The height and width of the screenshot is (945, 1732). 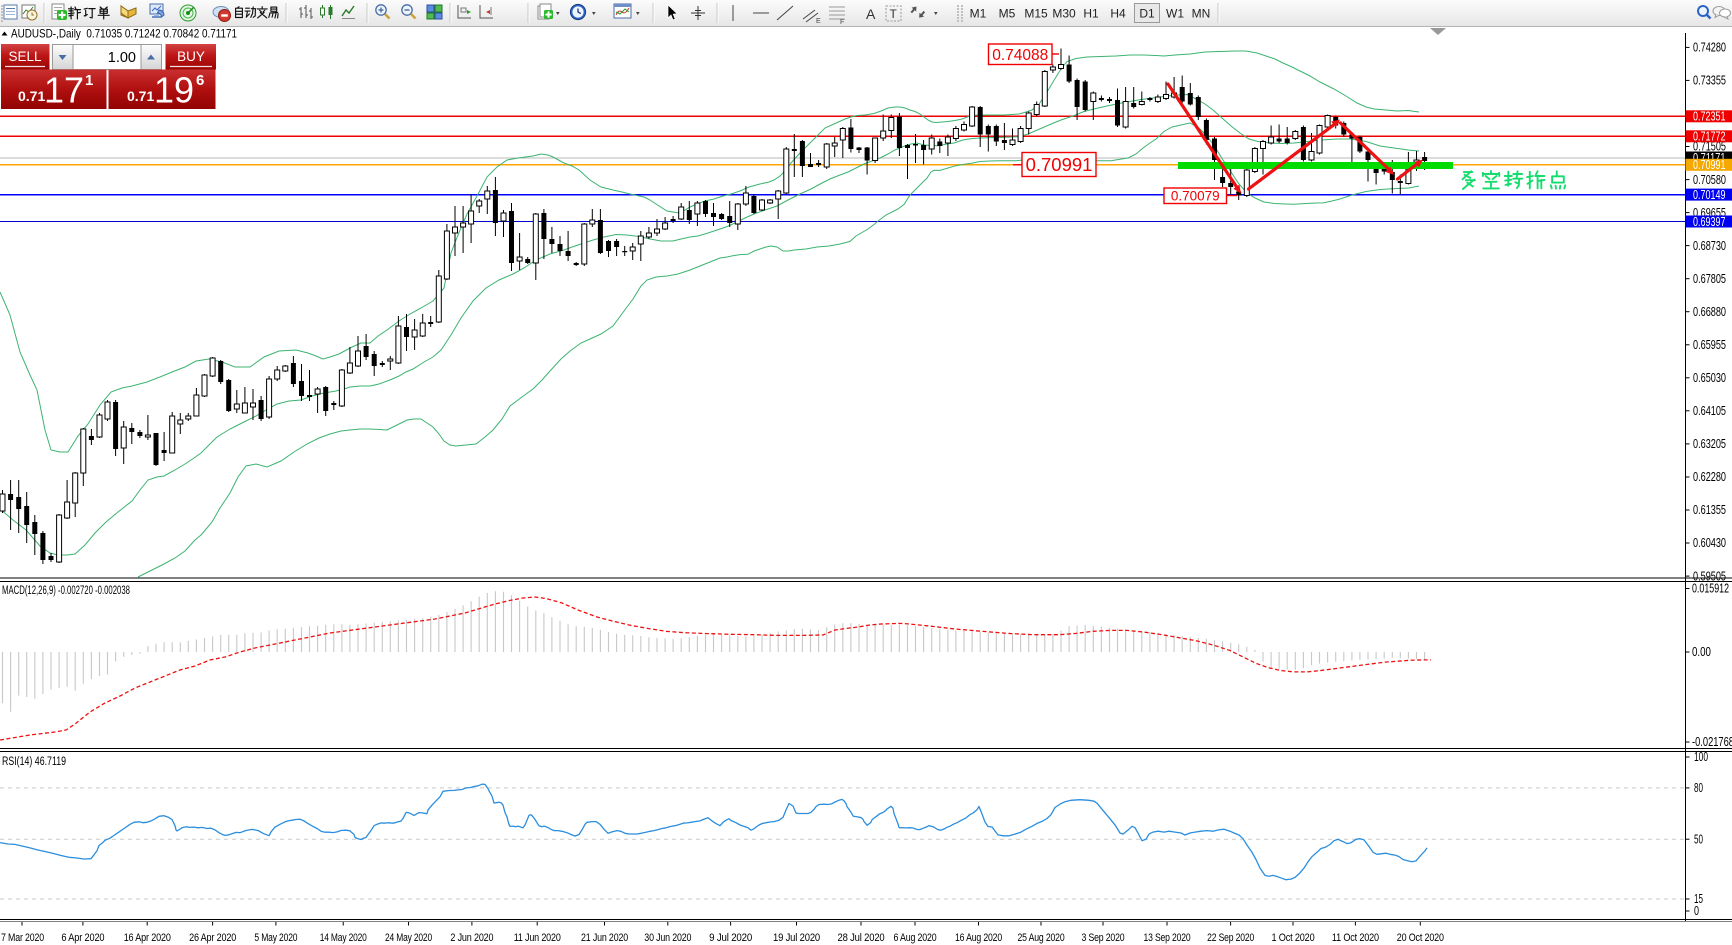 I want to click on svg-text: 0.00, so click(x=1701, y=652).